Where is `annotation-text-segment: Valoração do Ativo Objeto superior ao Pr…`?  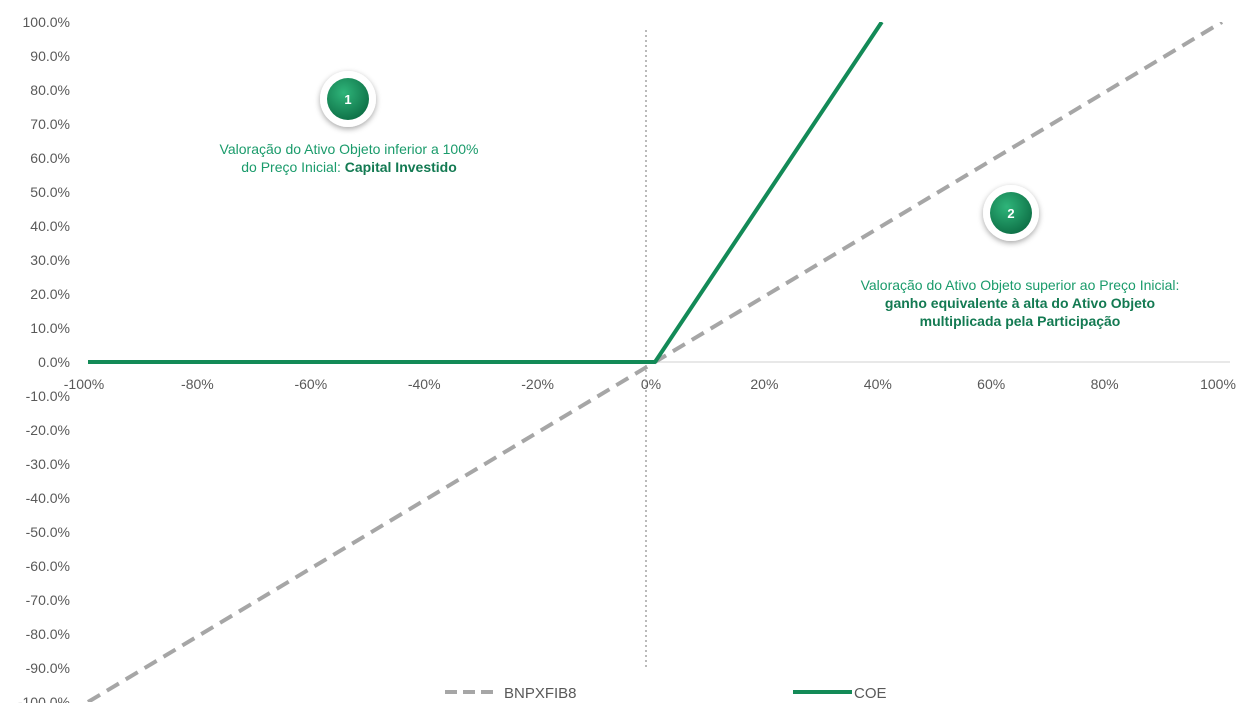 annotation-text-segment: Valoração do Ativo Objeto superior ao Pr… is located at coordinates (1020, 285).